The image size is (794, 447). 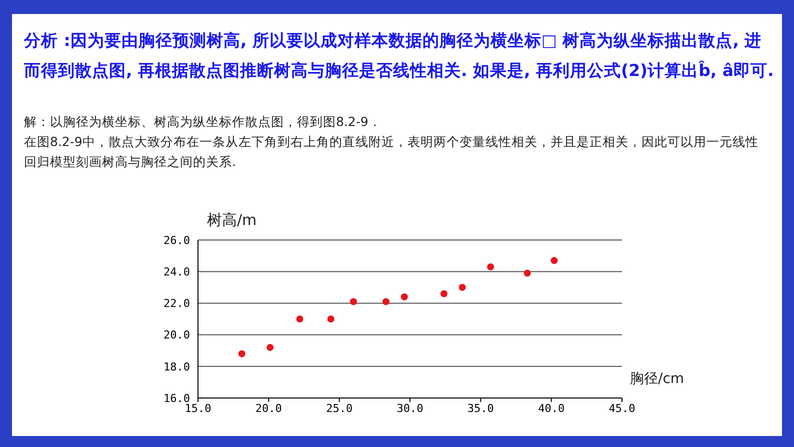 What do you see at coordinates (622, 408) in the screenshot?
I see `x-tick-label: 45.0` at bounding box center [622, 408].